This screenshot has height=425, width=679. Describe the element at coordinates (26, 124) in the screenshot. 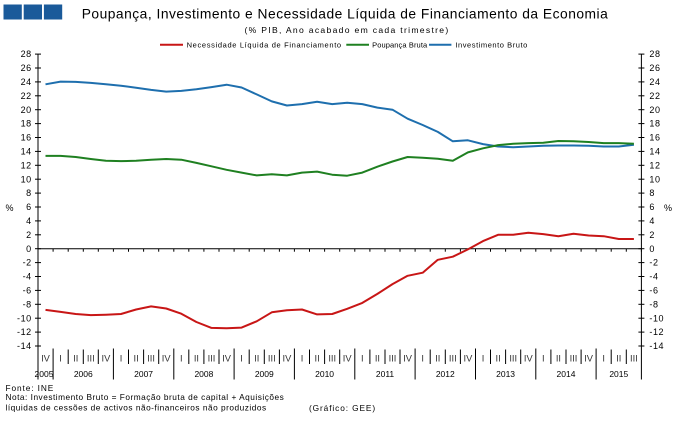

I see `svg-text: 18` at that location.